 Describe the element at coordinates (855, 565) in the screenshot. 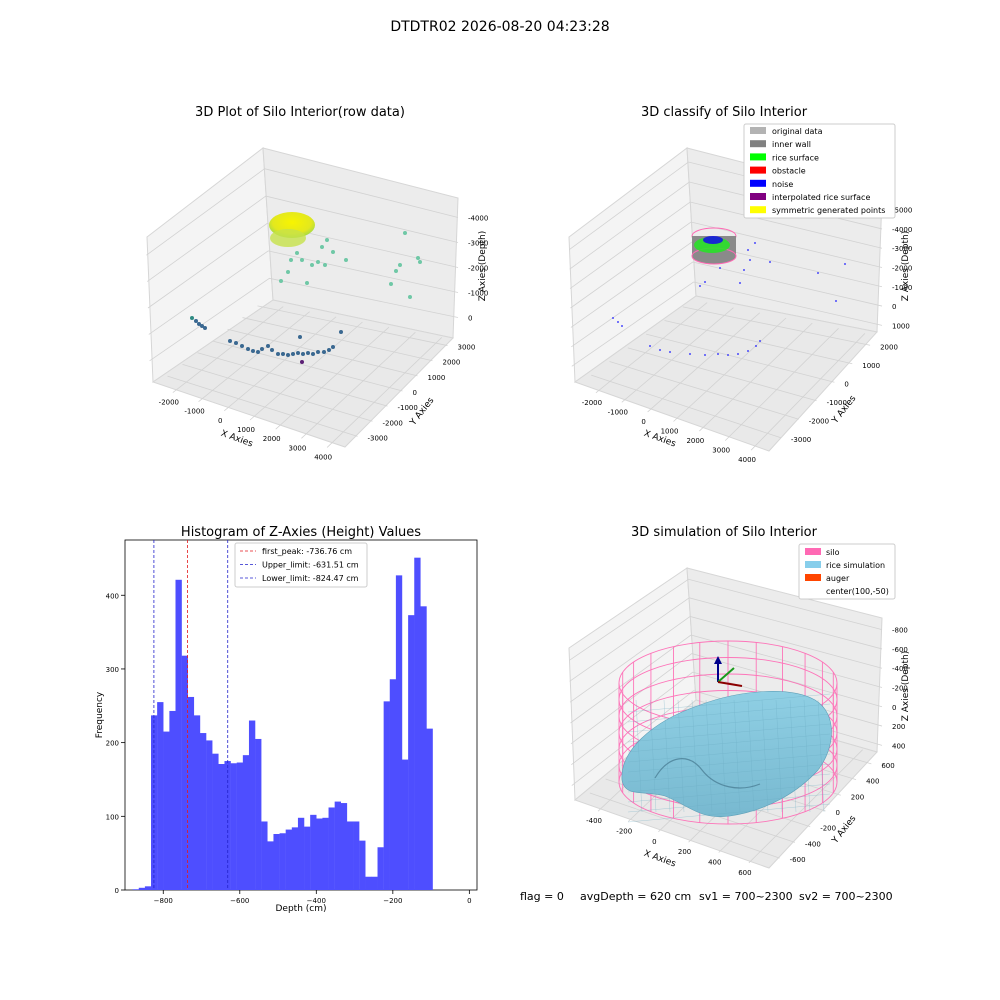

I see `sim-legend-label: rice simulation` at that location.